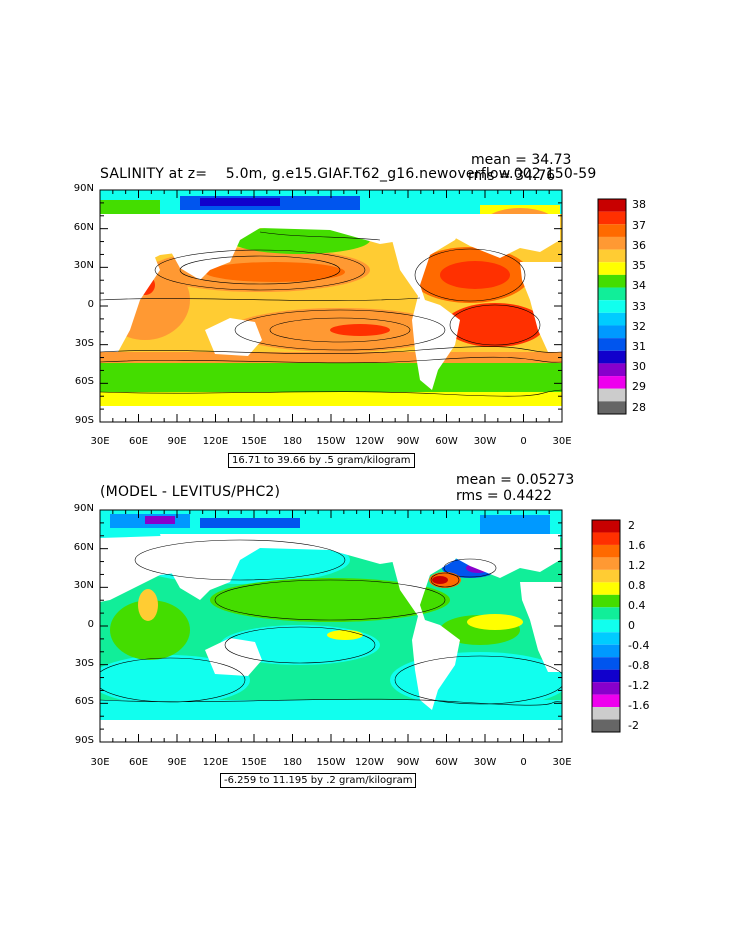  What do you see at coordinates (637, 586) in the screenshot?
I see `colorbar-label: 0.8` at bounding box center [637, 586].